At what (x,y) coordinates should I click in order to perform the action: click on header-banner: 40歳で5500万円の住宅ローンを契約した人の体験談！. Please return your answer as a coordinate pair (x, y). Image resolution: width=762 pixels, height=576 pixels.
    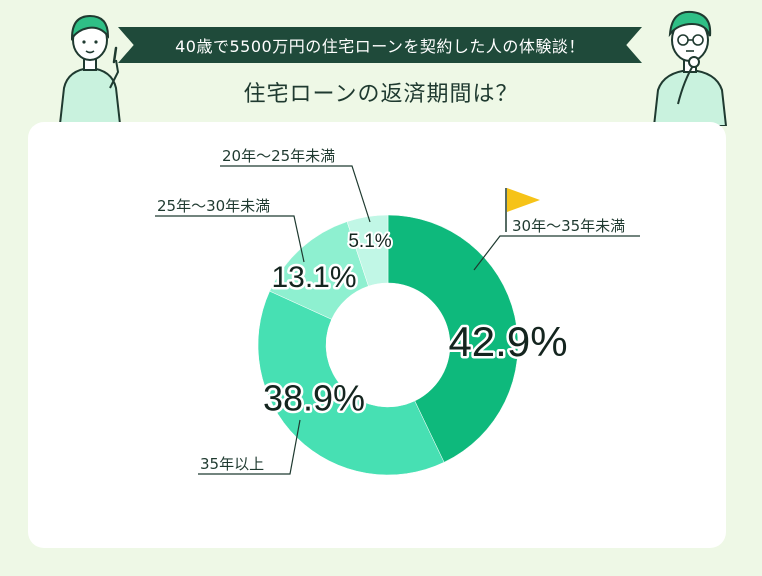
    Looking at the image, I should click on (380, 45).